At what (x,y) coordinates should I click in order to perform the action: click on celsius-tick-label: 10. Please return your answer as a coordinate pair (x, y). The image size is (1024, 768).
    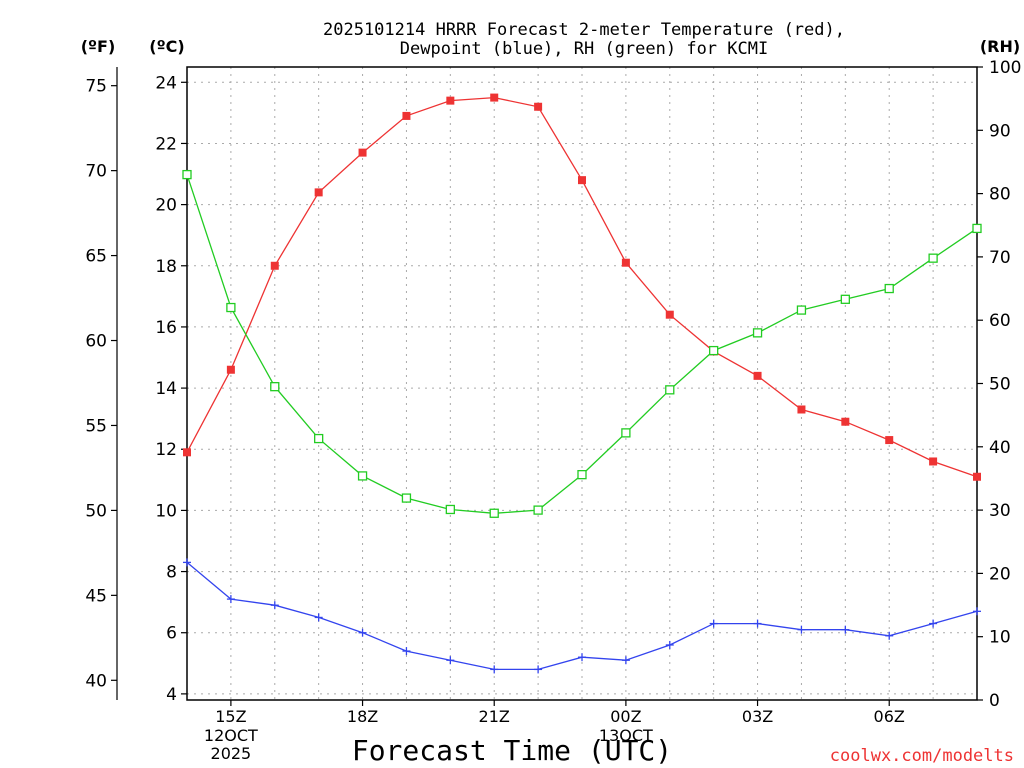
    Looking at the image, I should click on (166, 511).